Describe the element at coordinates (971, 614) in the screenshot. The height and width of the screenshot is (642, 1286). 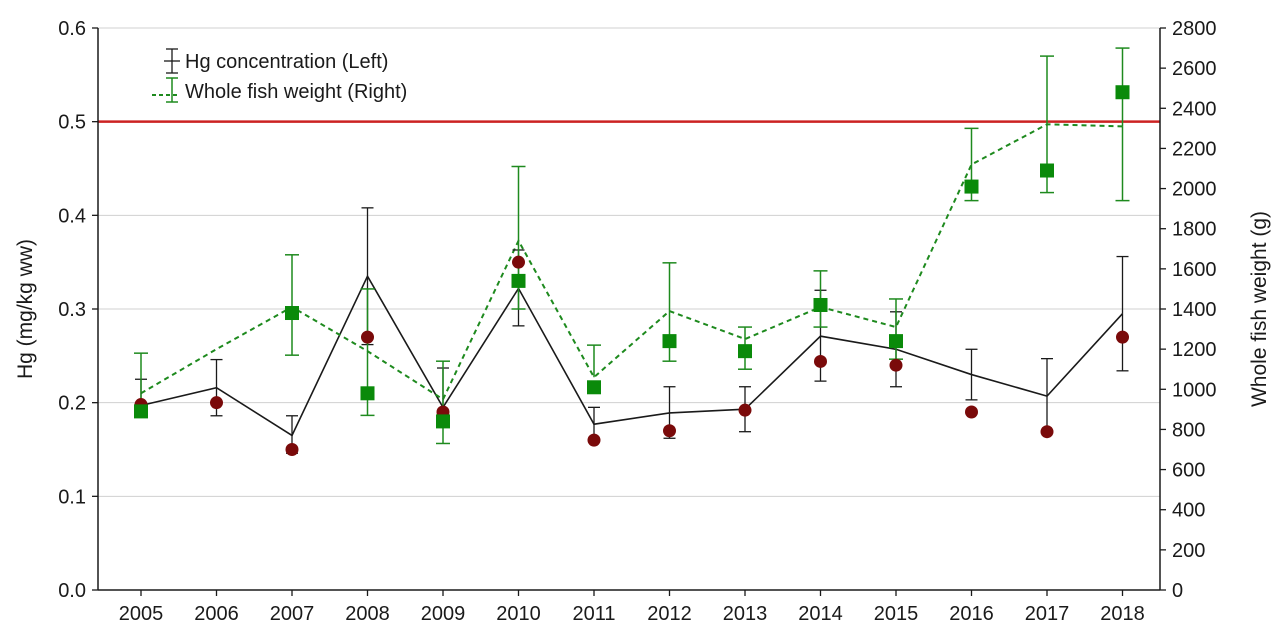
I see `x-tick-label: 2016` at that location.